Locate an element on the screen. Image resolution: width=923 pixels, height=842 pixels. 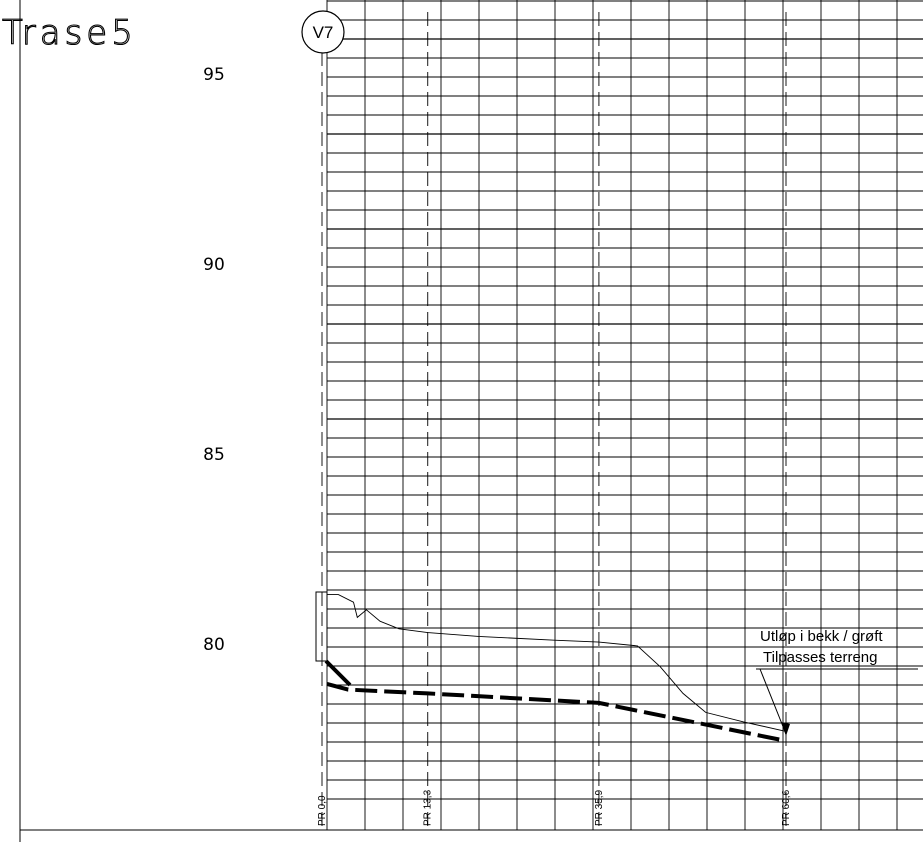
node-marker: V7 is located at coordinates (323, 32).